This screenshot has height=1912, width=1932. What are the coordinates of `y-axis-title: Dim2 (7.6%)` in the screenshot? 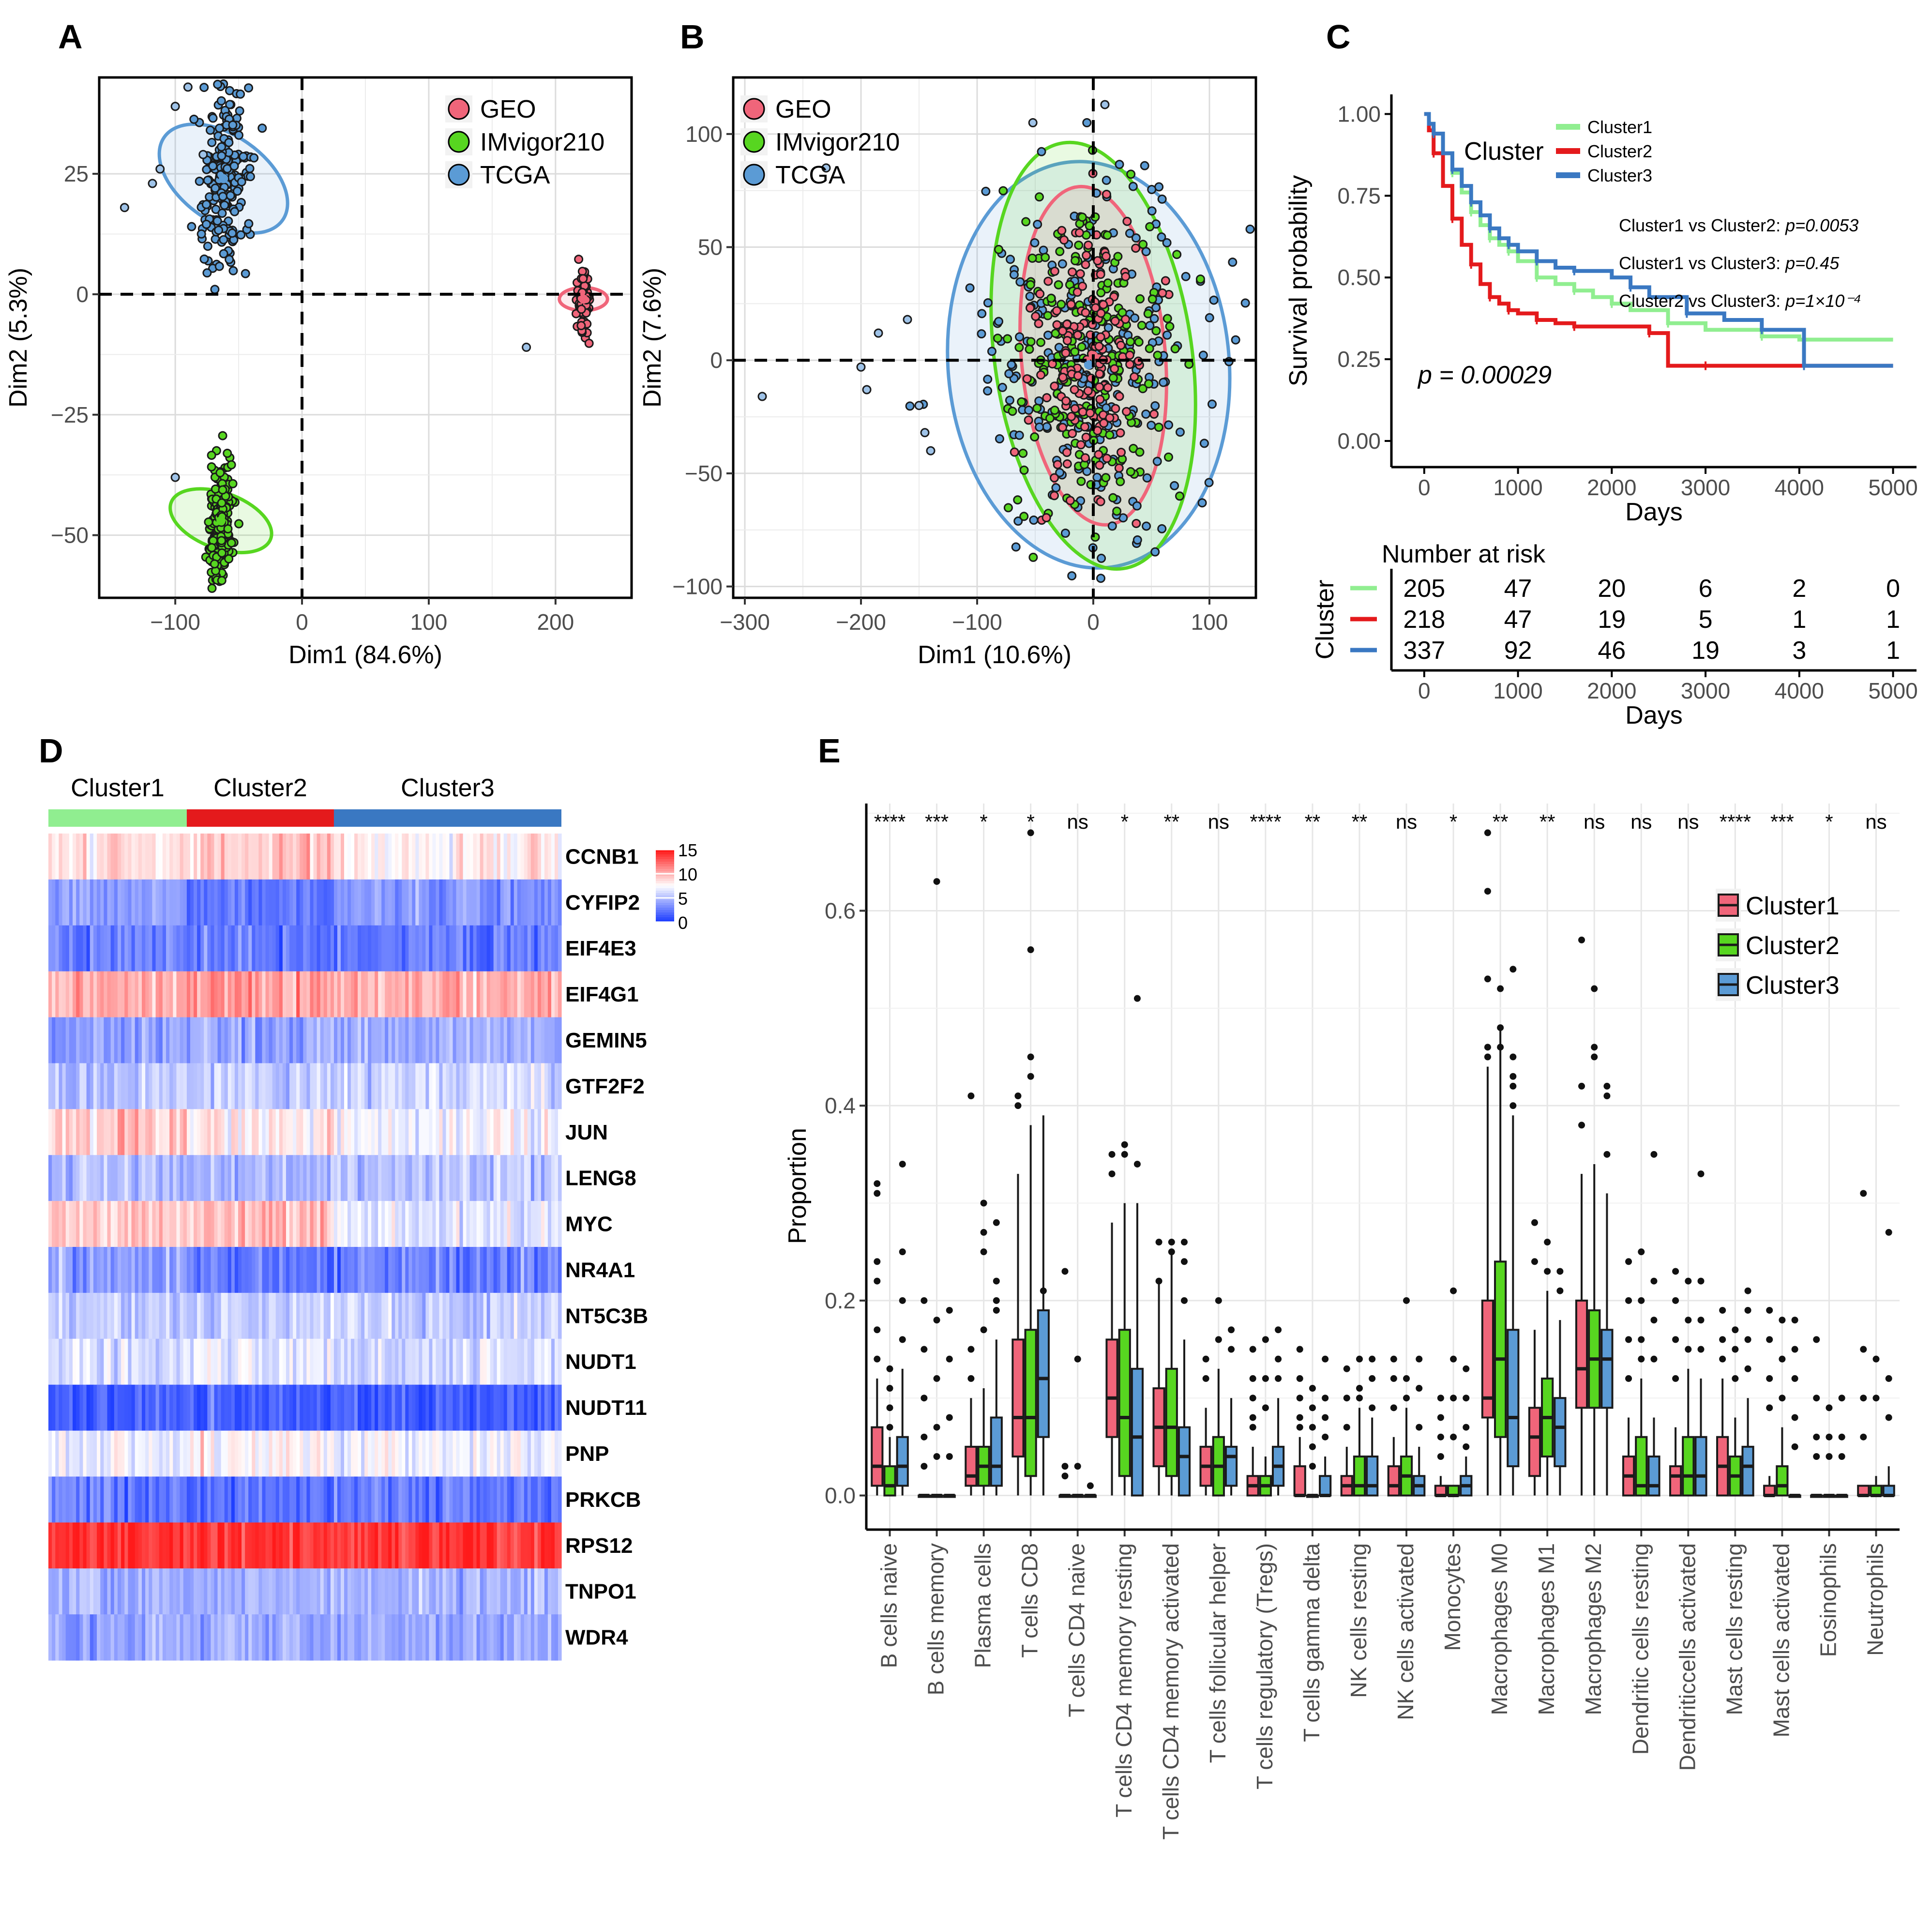 It's located at (652, 338).